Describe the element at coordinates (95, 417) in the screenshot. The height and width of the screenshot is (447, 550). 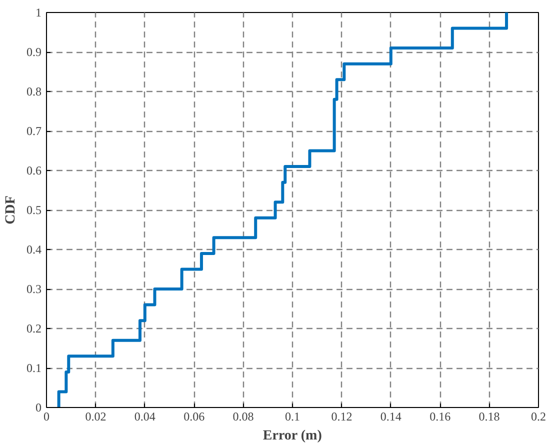
I see `x-tick-label: 0.02` at that location.